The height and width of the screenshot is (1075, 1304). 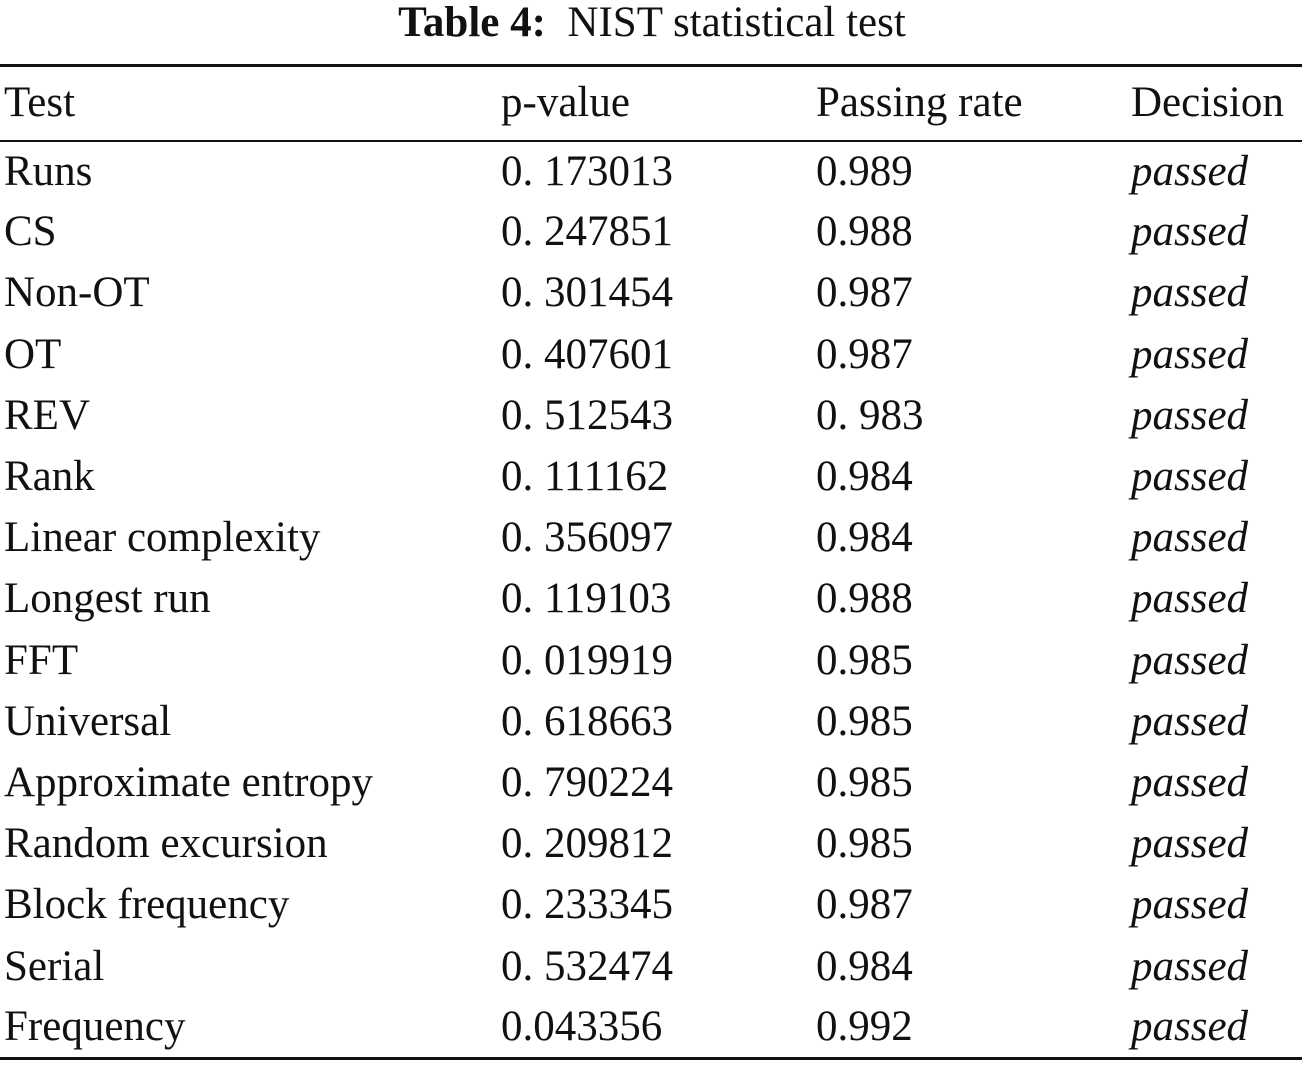 What do you see at coordinates (587, 171) in the screenshot?
I see `p-value-cell: 0. 173013` at bounding box center [587, 171].